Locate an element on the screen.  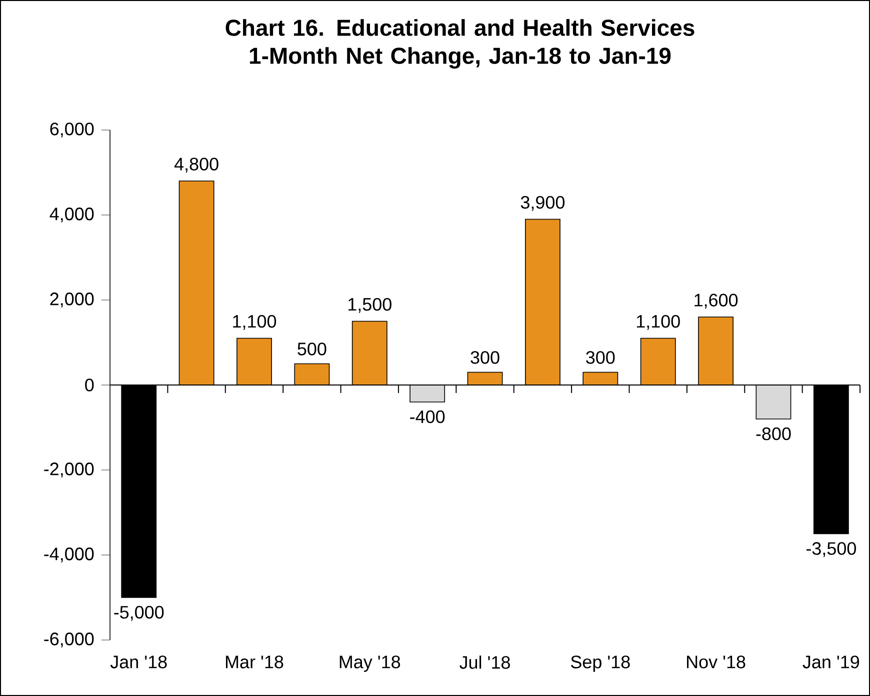
y-tick-label: -6,000 is located at coordinates (69, 640).